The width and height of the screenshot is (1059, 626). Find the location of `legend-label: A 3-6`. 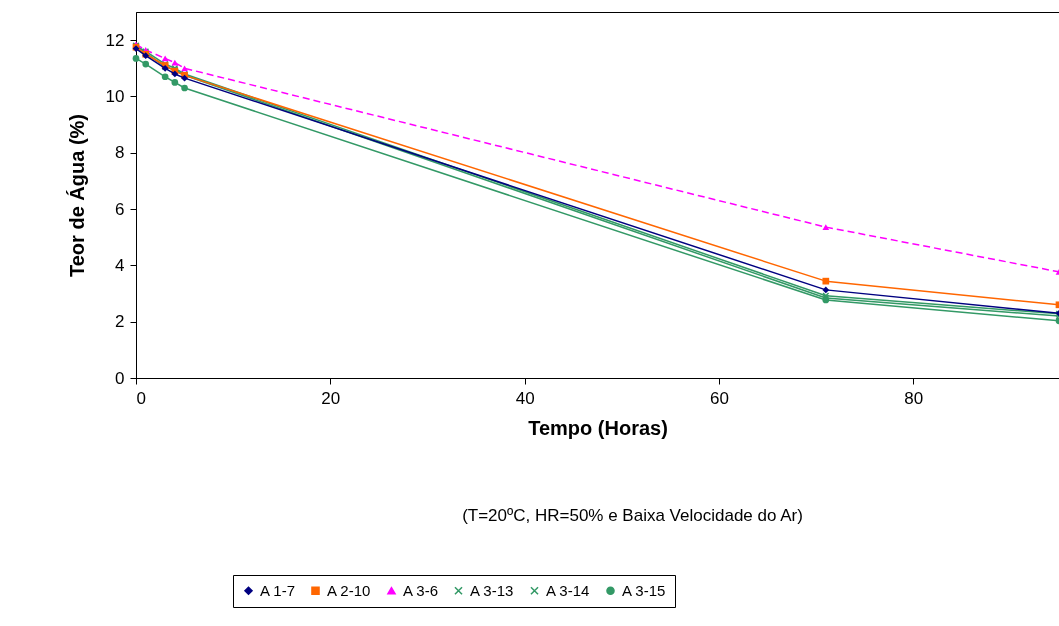

legend-label: A 3-6 is located at coordinates (421, 590).